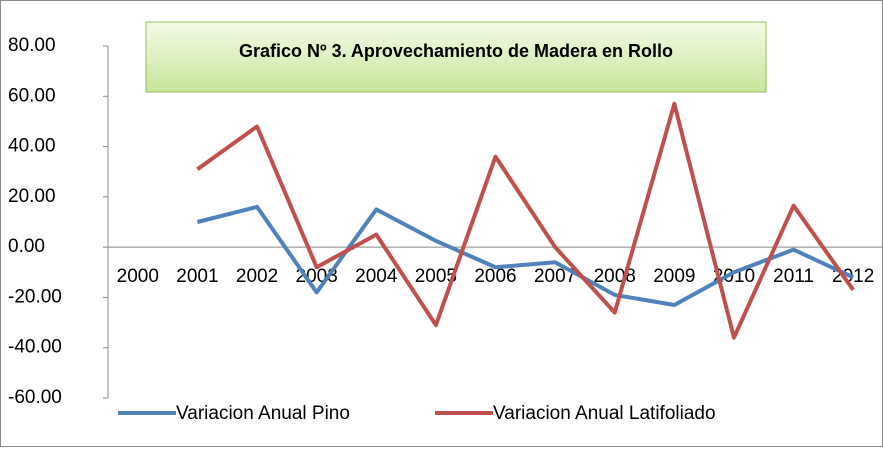 This screenshot has width=883, height=452. What do you see at coordinates (793, 276) in the screenshot?
I see `x-tick-label: 2011` at bounding box center [793, 276].